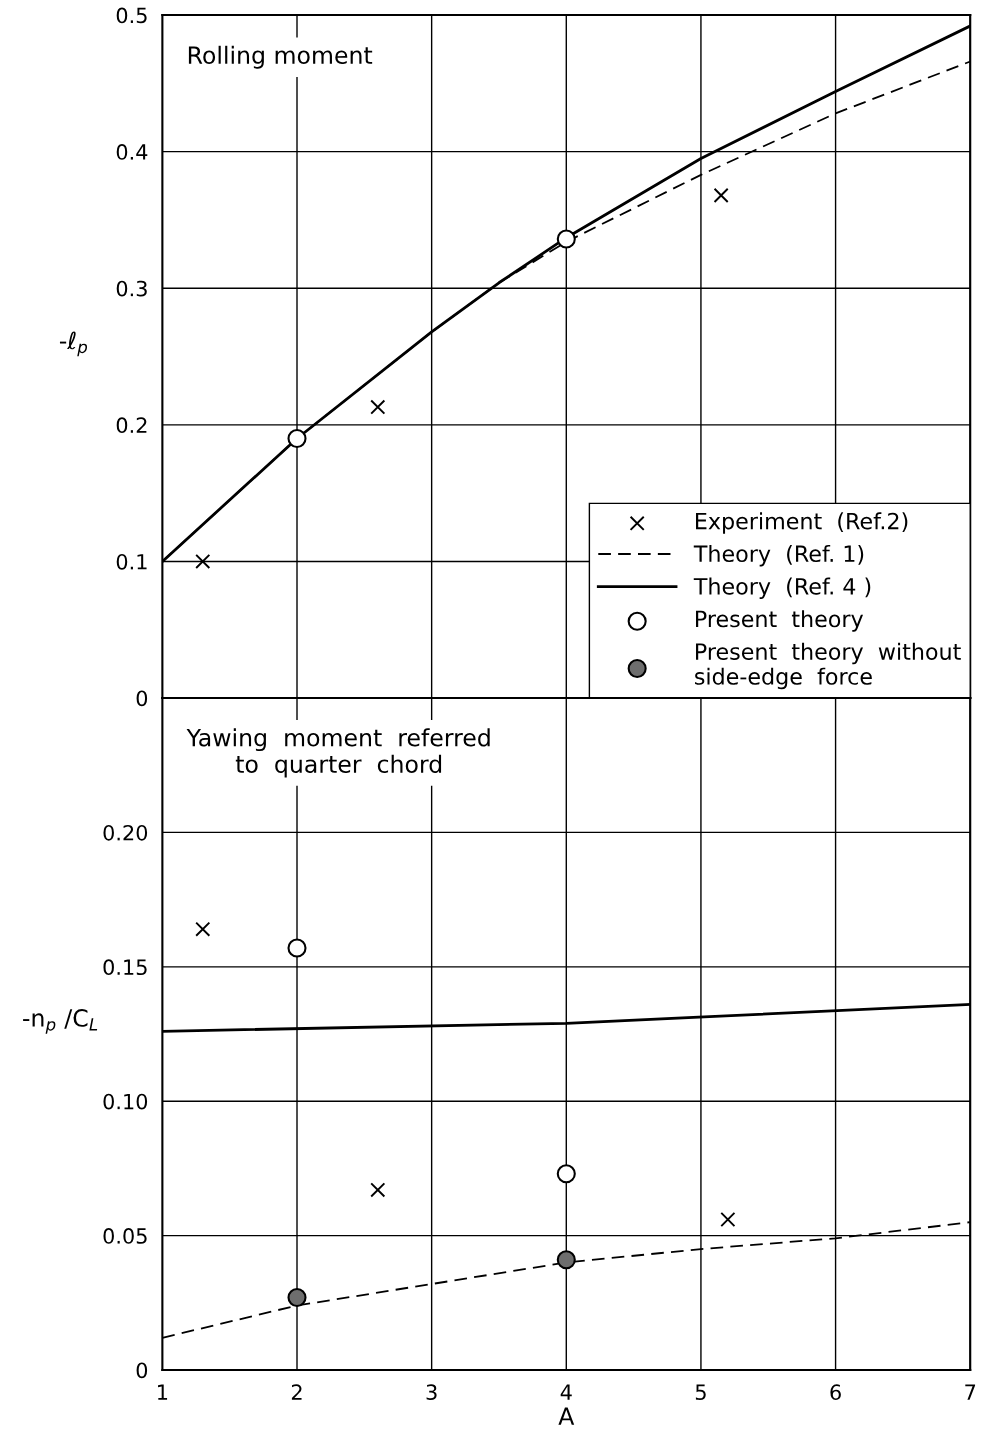 This screenshot has height=1447, width=984. Describe the element at coordinates (970, 1392) in the screenshot. I see `x-tick-label: 7` at that location.